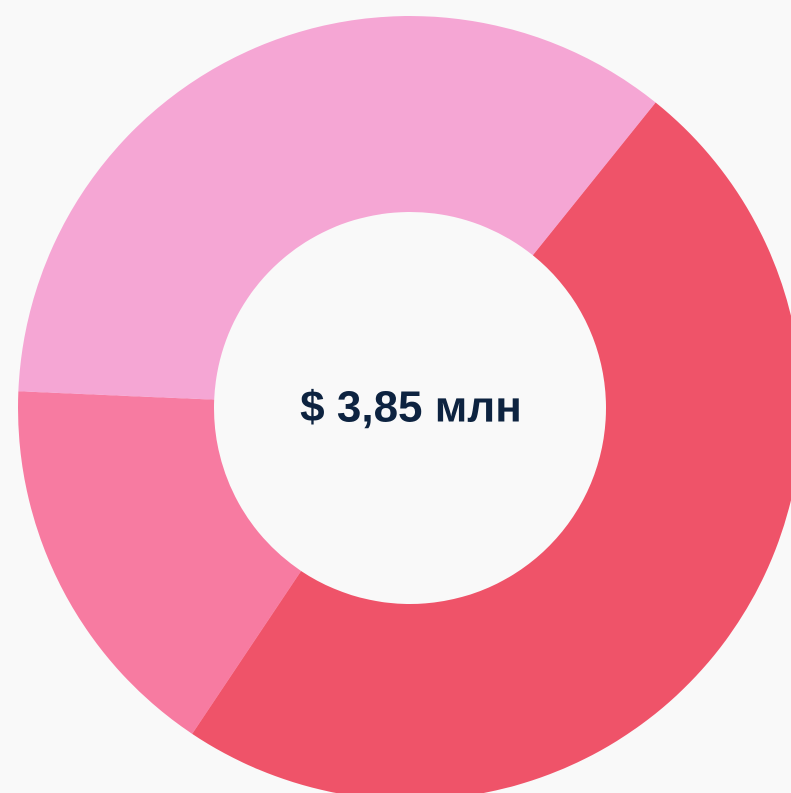  I want to click on center-label: $ 3,85 млн, so click(411, 407).